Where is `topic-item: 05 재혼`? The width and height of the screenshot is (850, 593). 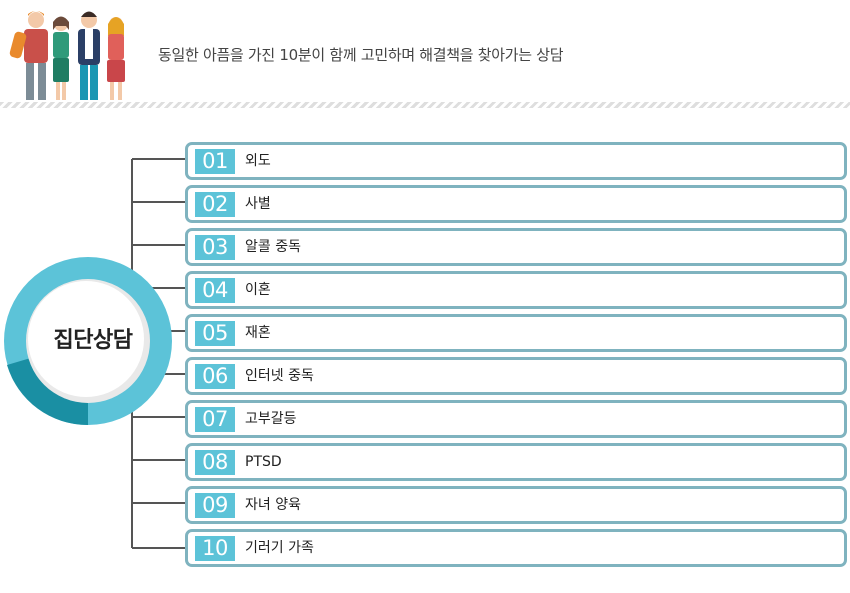
topic-item: 05 재혼 is located at coordinates (516, 333).